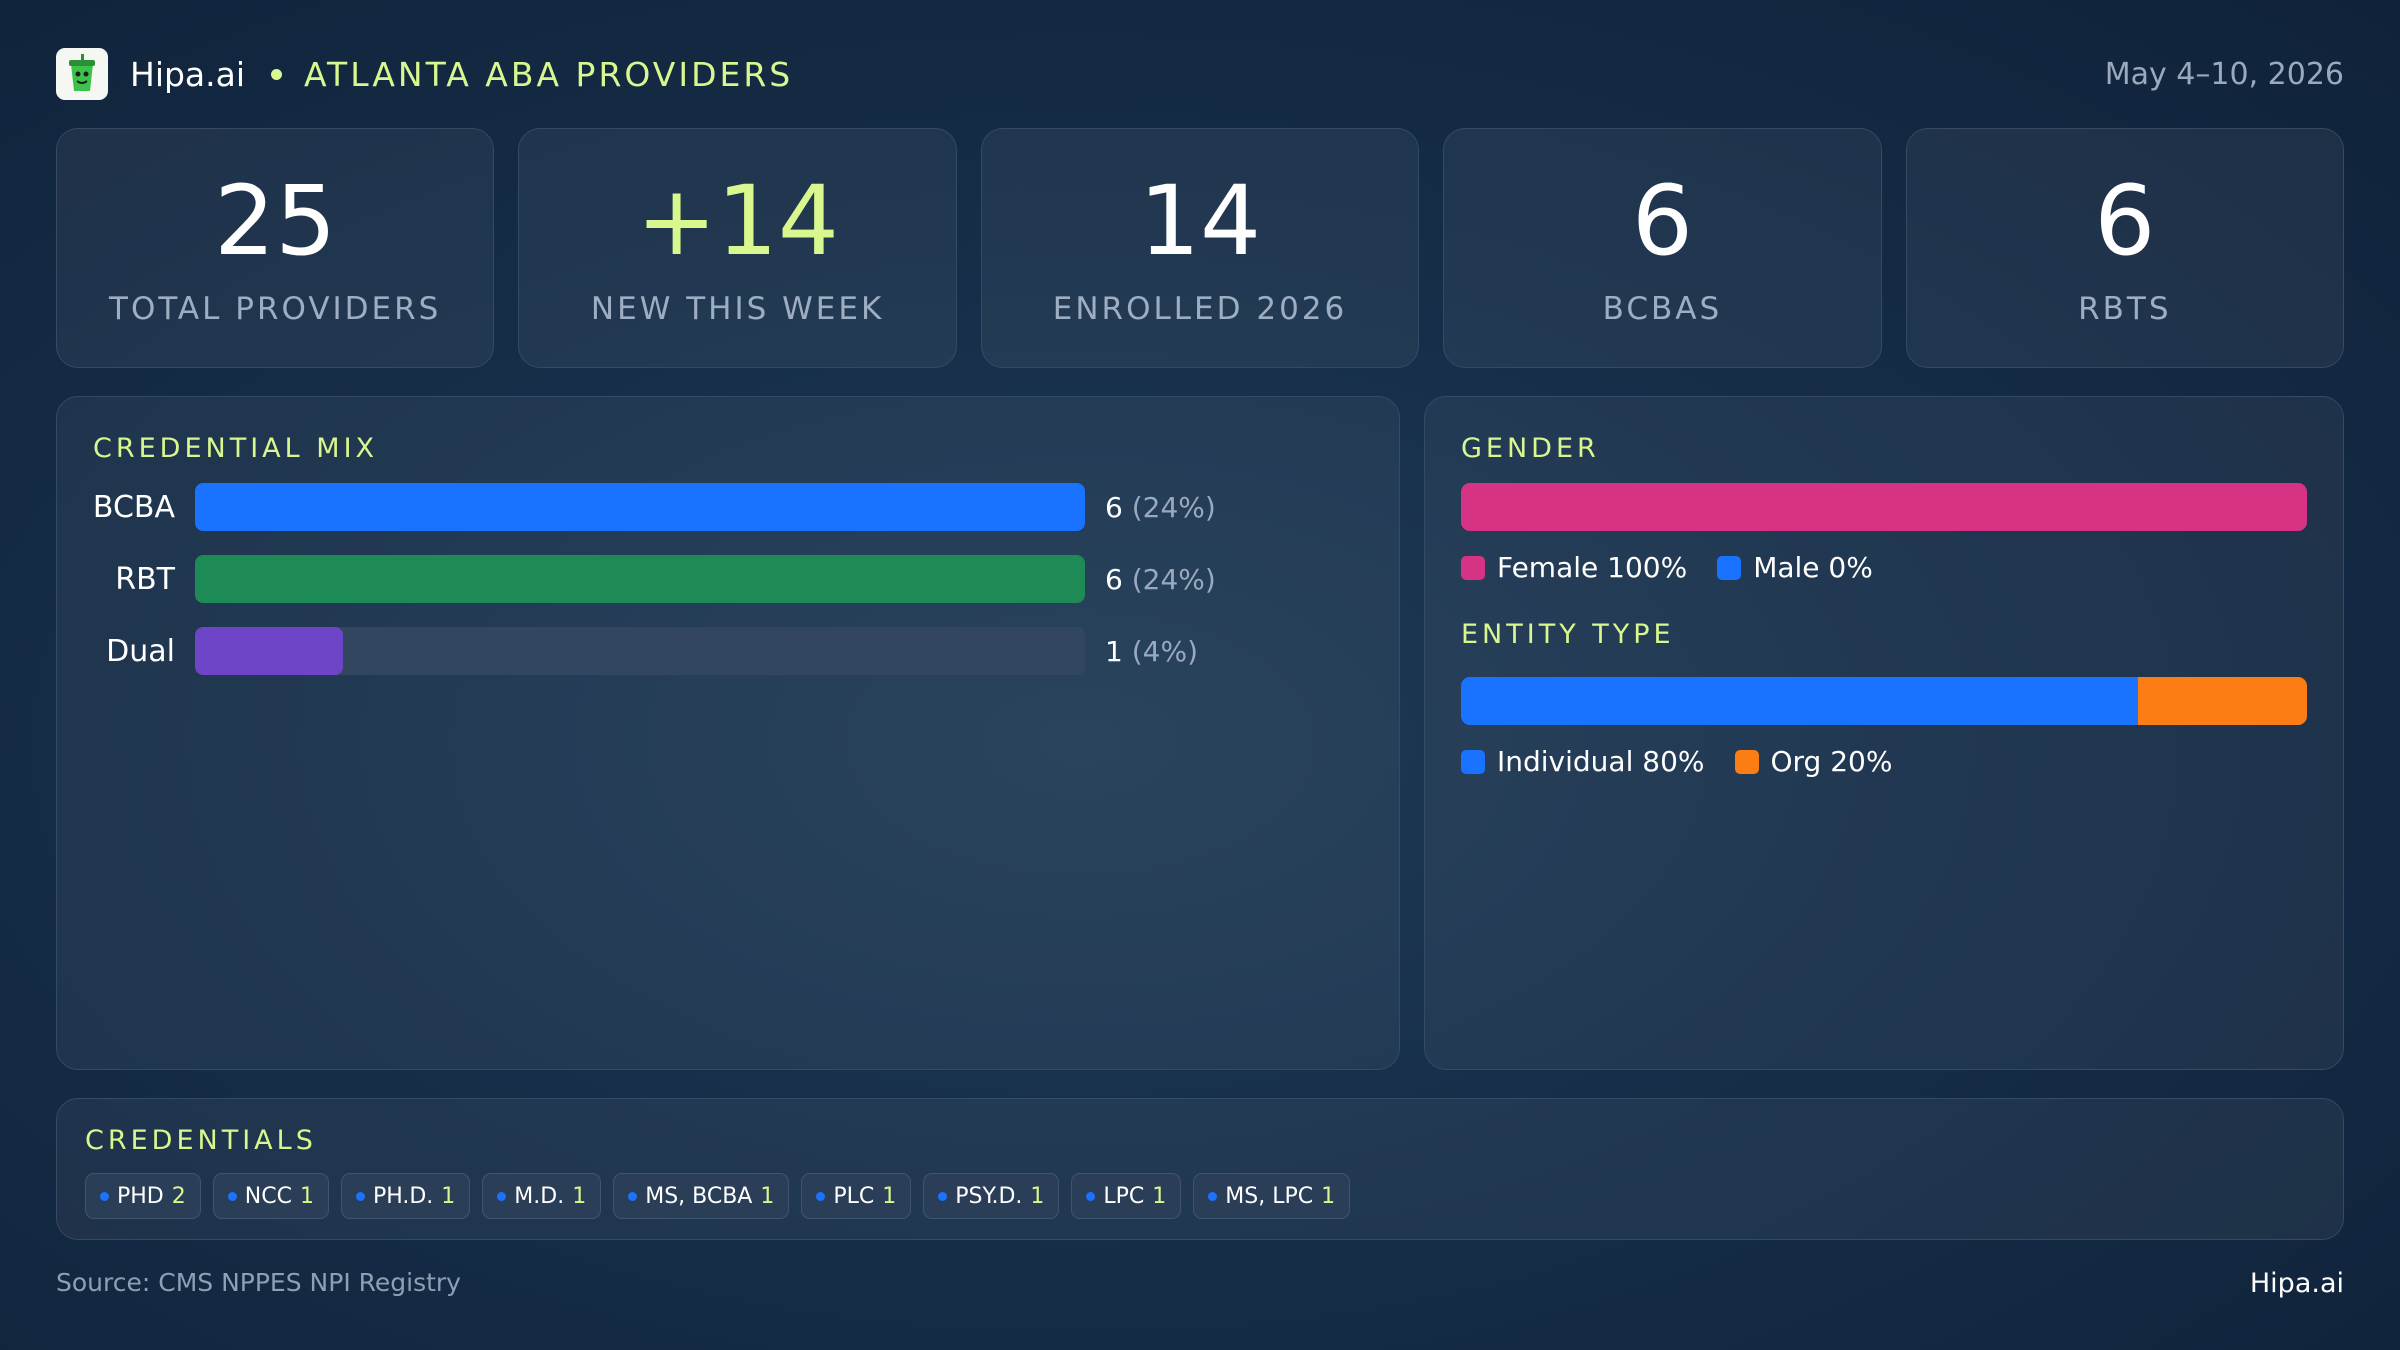 This screenshot has height=1350, width=2400. Describe the element at coordinates (133, 507) in the screenshot. I see `bar-label: BCBA` at that location.